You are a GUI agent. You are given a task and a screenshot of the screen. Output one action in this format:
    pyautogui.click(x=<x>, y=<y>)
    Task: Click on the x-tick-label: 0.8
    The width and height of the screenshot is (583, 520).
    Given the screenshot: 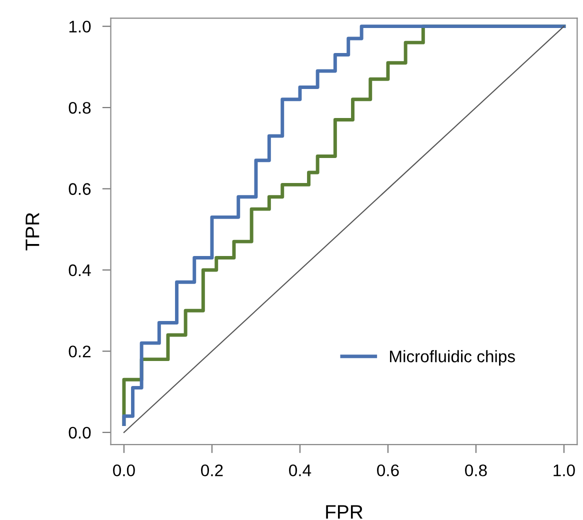 What is the action you would take?
    pyautogui.click(x=476, y=470)
    